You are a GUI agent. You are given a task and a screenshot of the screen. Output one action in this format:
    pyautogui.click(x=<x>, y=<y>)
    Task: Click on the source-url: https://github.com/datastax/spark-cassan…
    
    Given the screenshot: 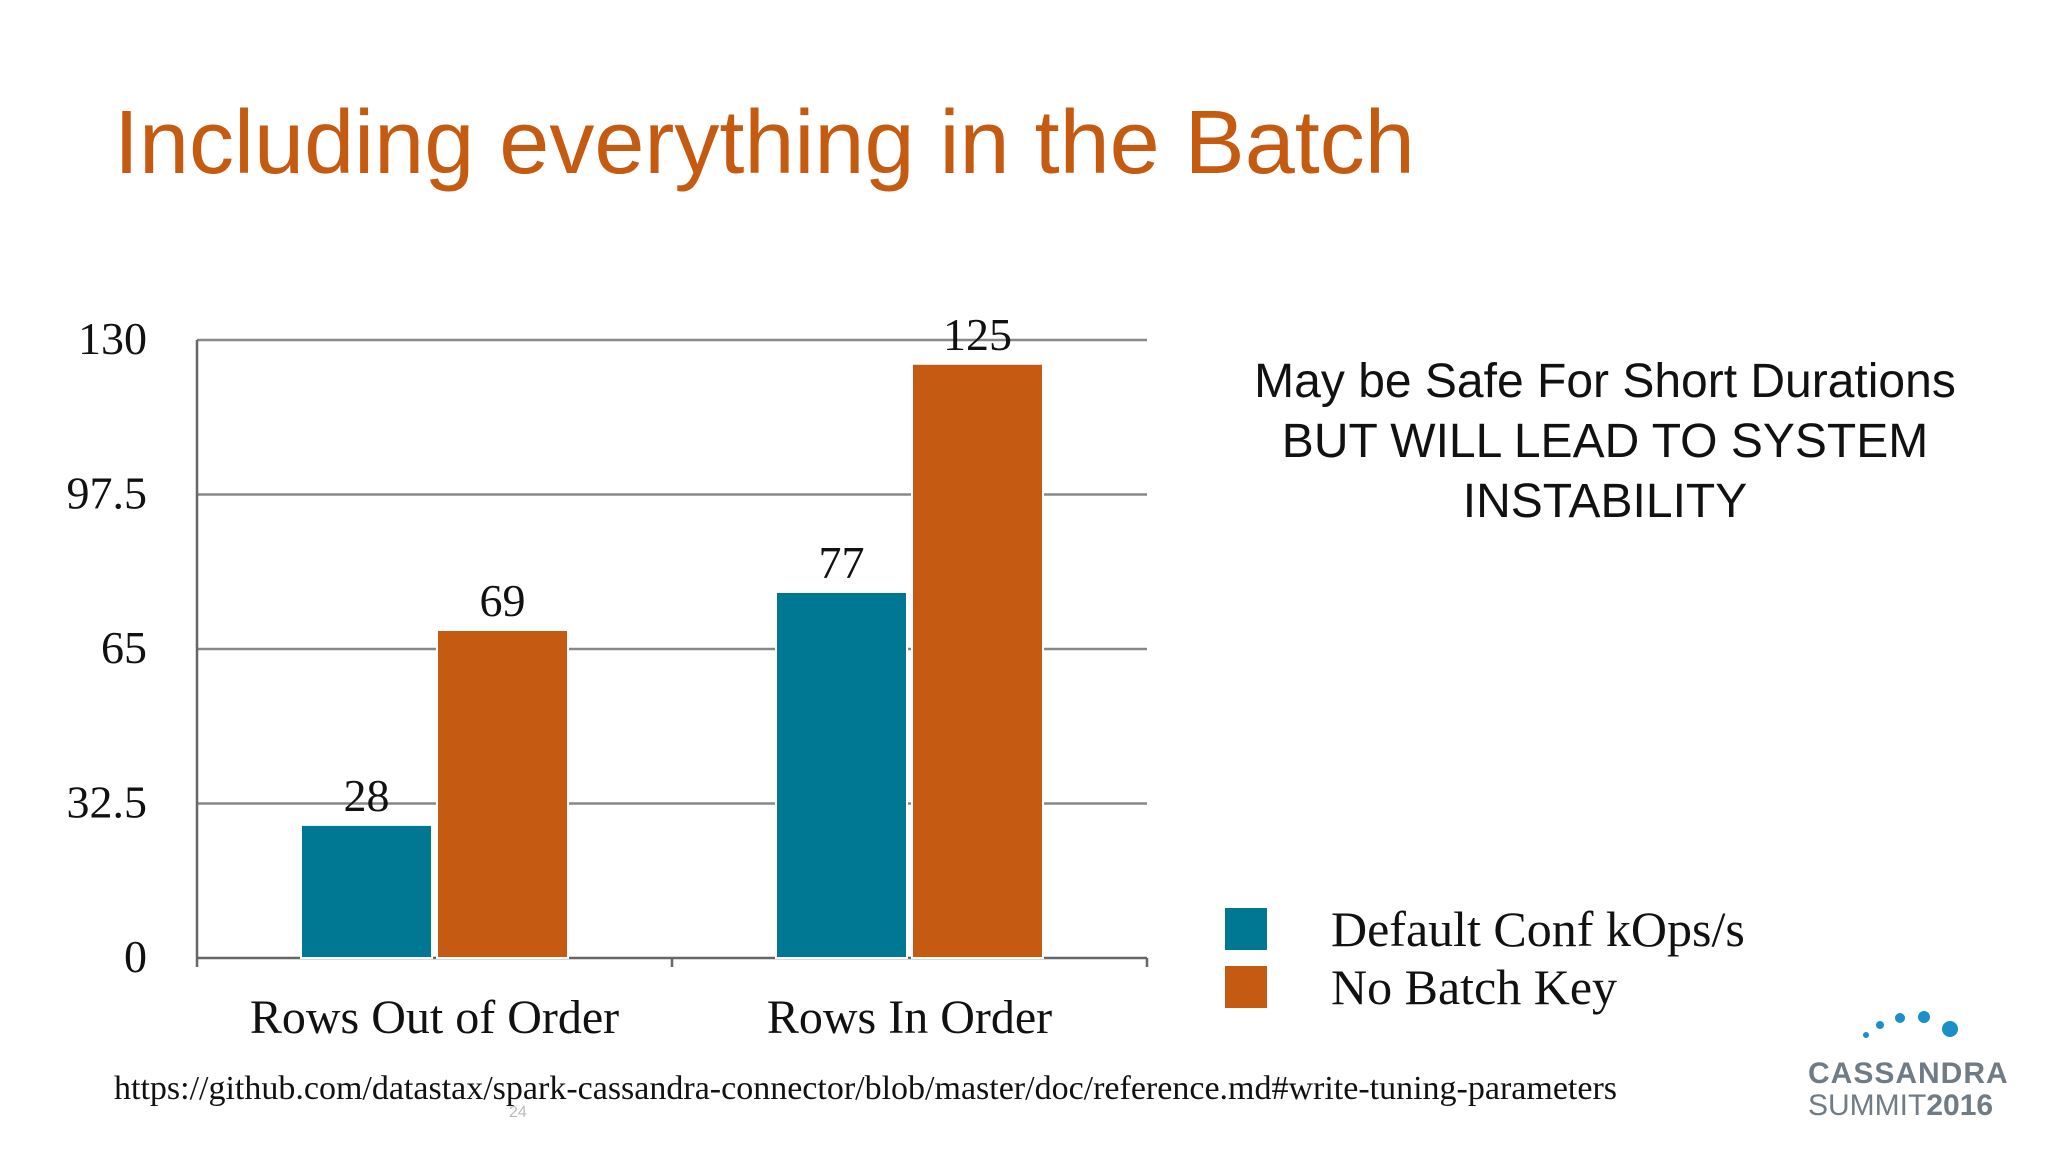 What is the action you would take?
    pyautogui.click(x=866, y=1088)
    